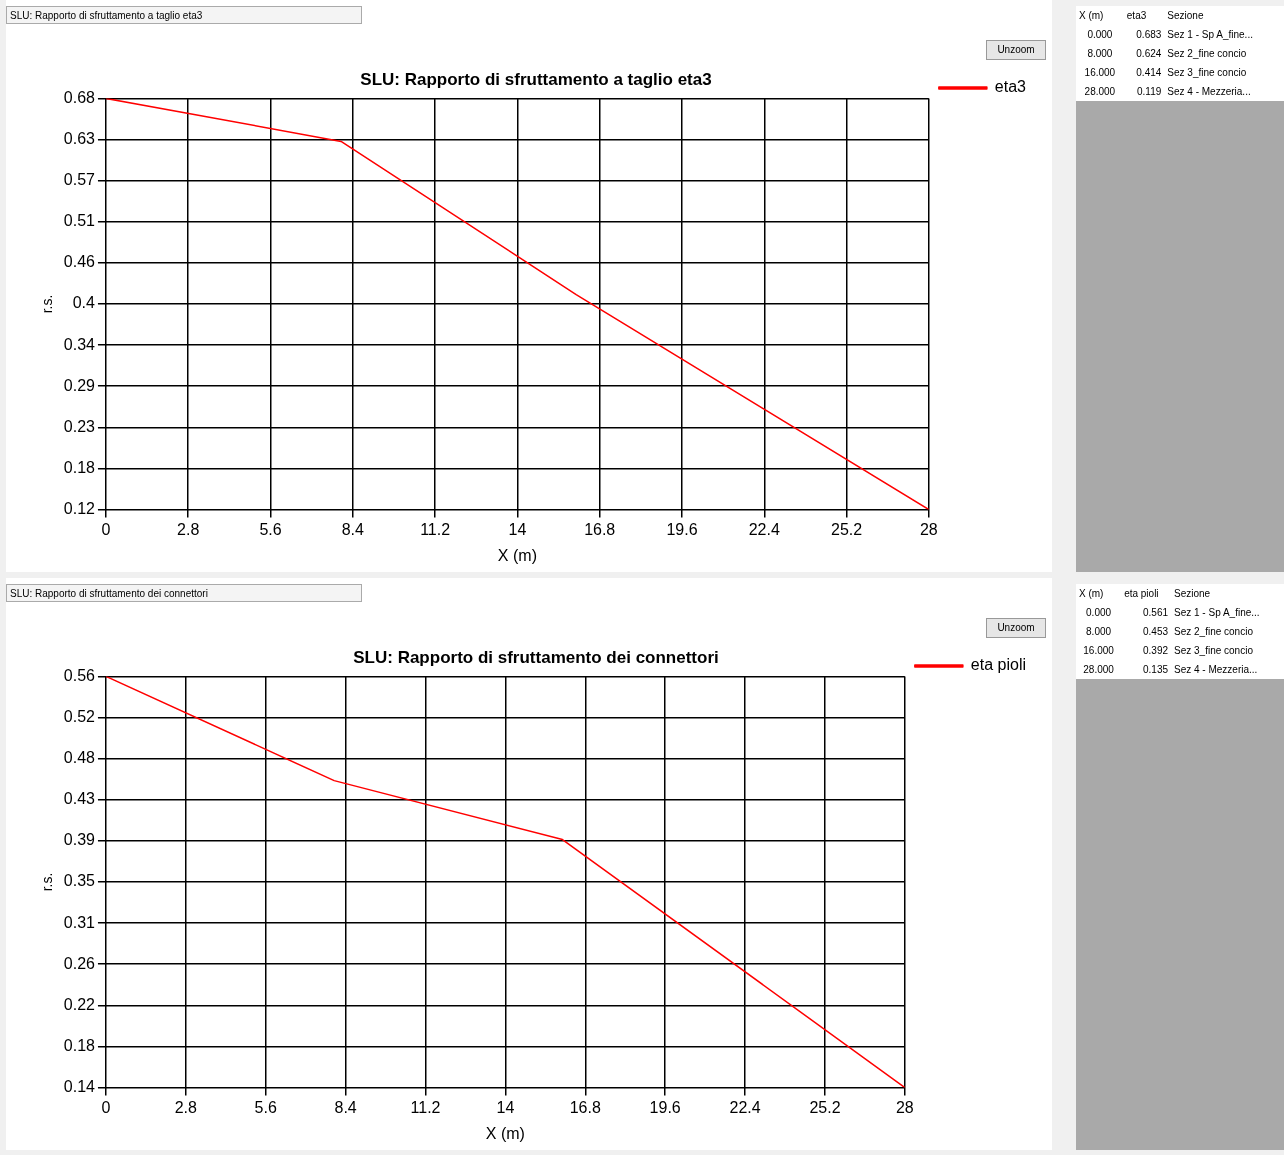  What do you see at coordinates (79, 716) in the screenshot?
I see `y-tick-label: 0.52` at bounding box center [79, 716].